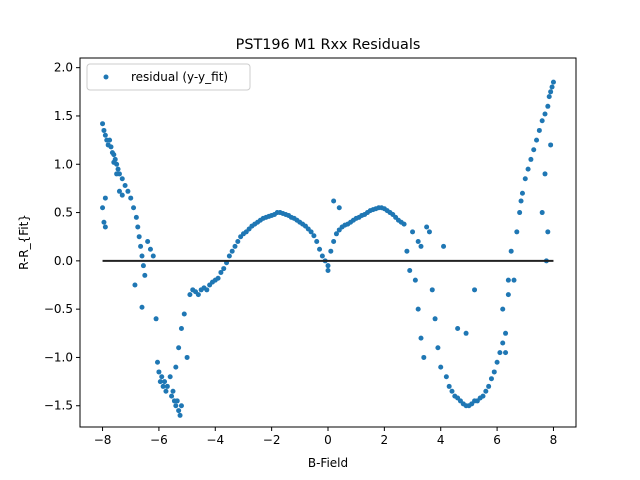 This screenshot has height=480, width=640. I want to click on legend-box, so click(168, 77).